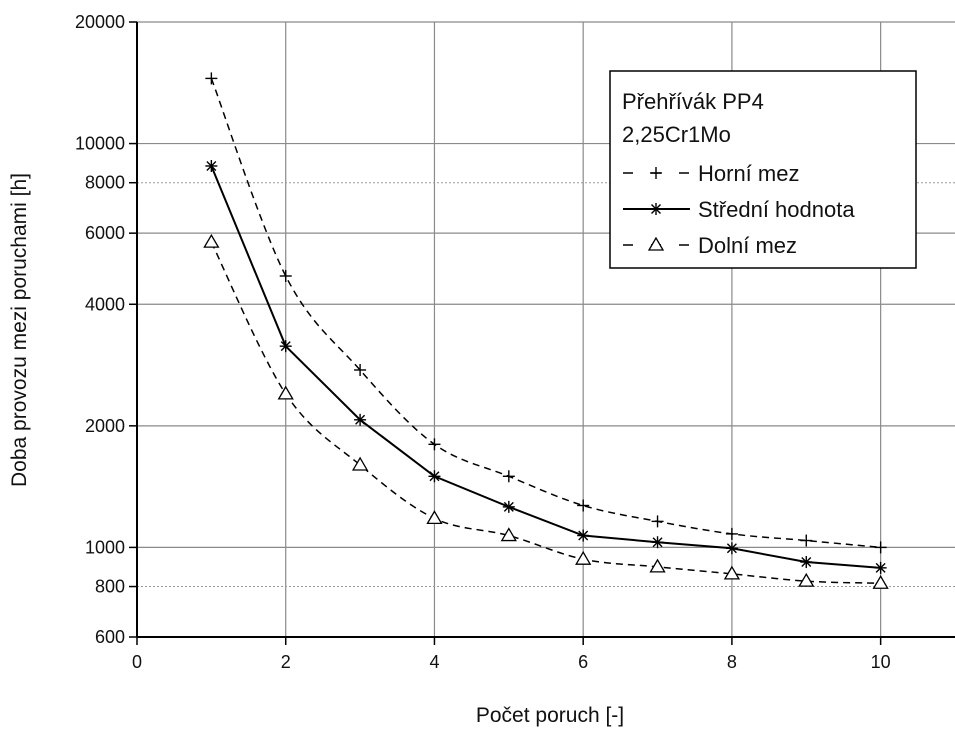 Image resolution: width=955 pixels, height=729 pixels. Describe the element at coordinates (105, 183) in the screenshot. I see `y-tick-label: 8000` at that location.